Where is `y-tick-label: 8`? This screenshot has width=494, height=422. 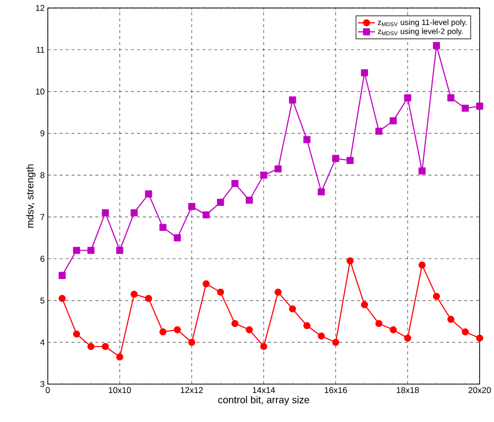
y-tick-label: 8 is located at coordinates (42, 175).